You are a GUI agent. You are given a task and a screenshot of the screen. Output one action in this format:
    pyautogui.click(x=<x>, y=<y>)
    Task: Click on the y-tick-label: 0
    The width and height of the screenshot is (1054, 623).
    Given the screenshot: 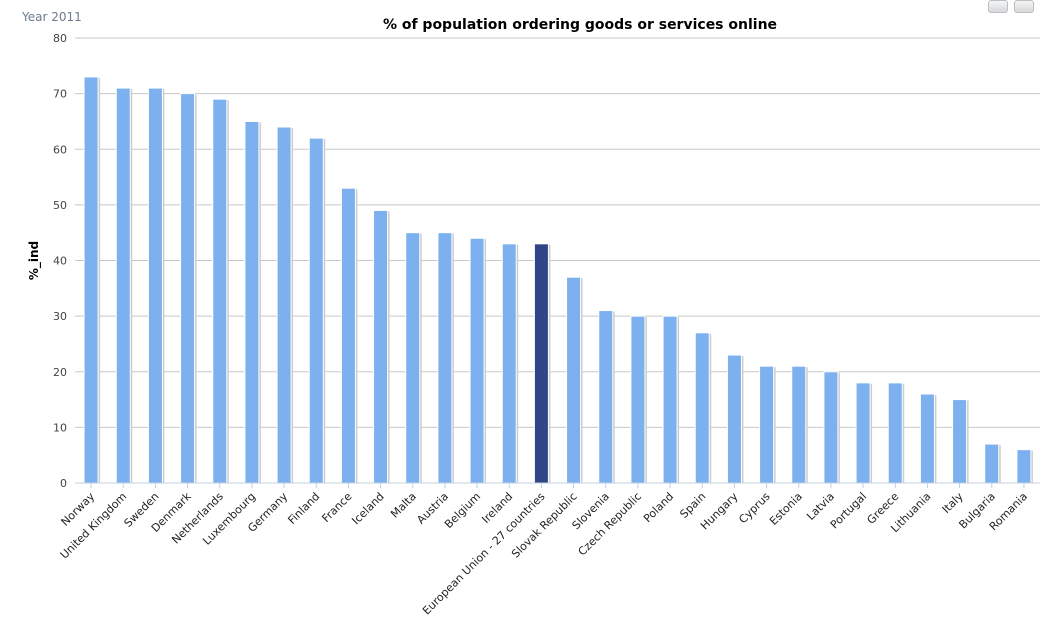 What is the action you would take?
    pyautogui.click(x=63, y=483)
    